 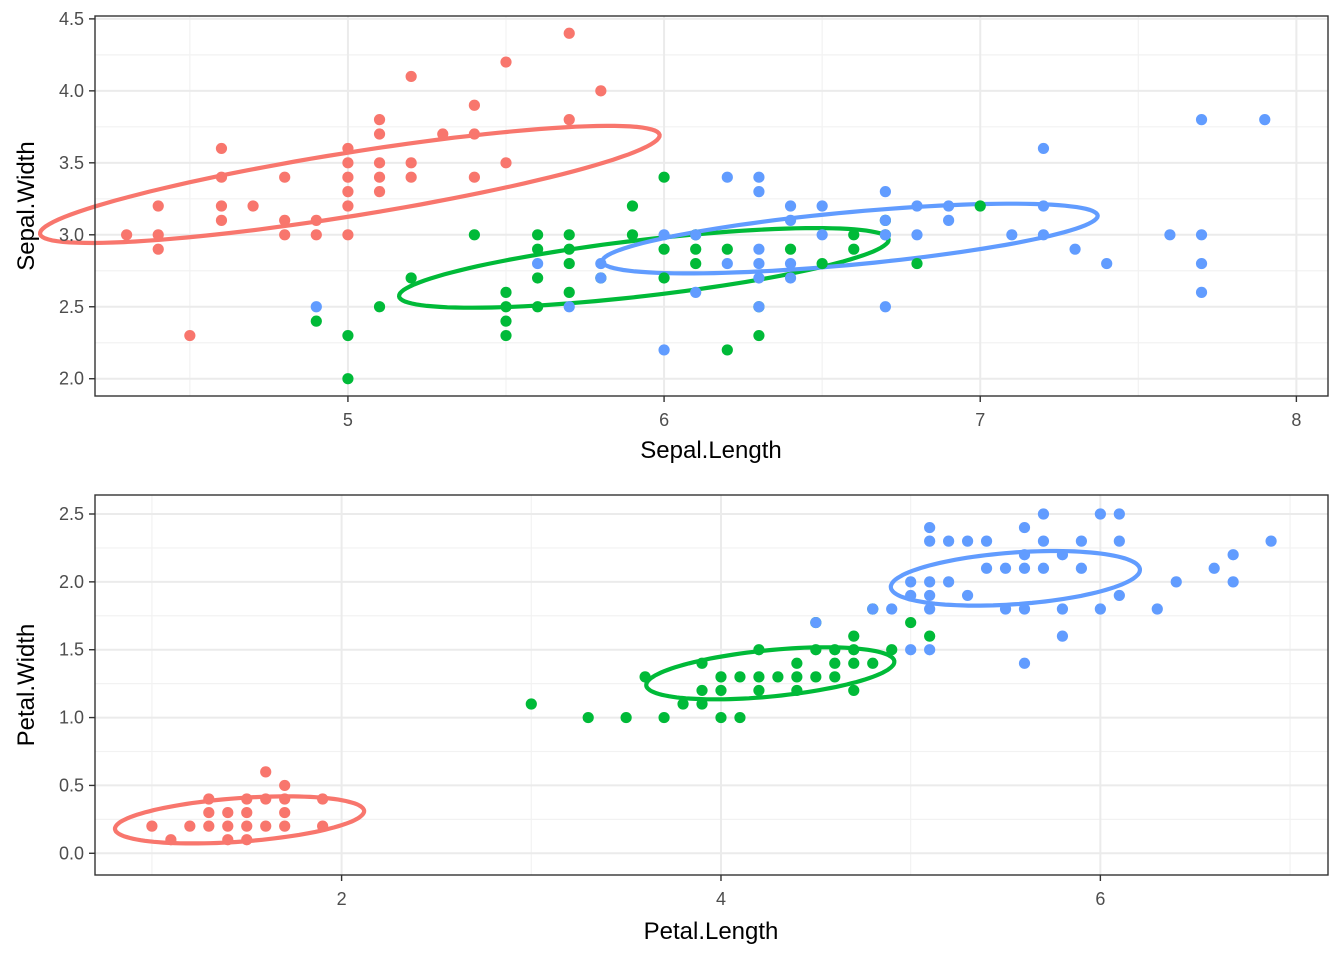 What do you see at coordinates (342, 899) in the screenshot?
I see `x-tick-label: 2` at bounding box center [342, 899].